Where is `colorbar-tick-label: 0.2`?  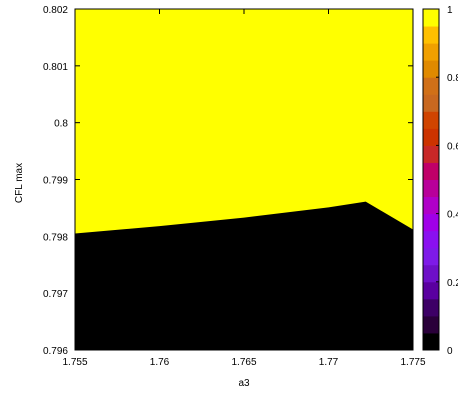
colorbar-tick-label: 0.2 is located at coordinates (452, 283).